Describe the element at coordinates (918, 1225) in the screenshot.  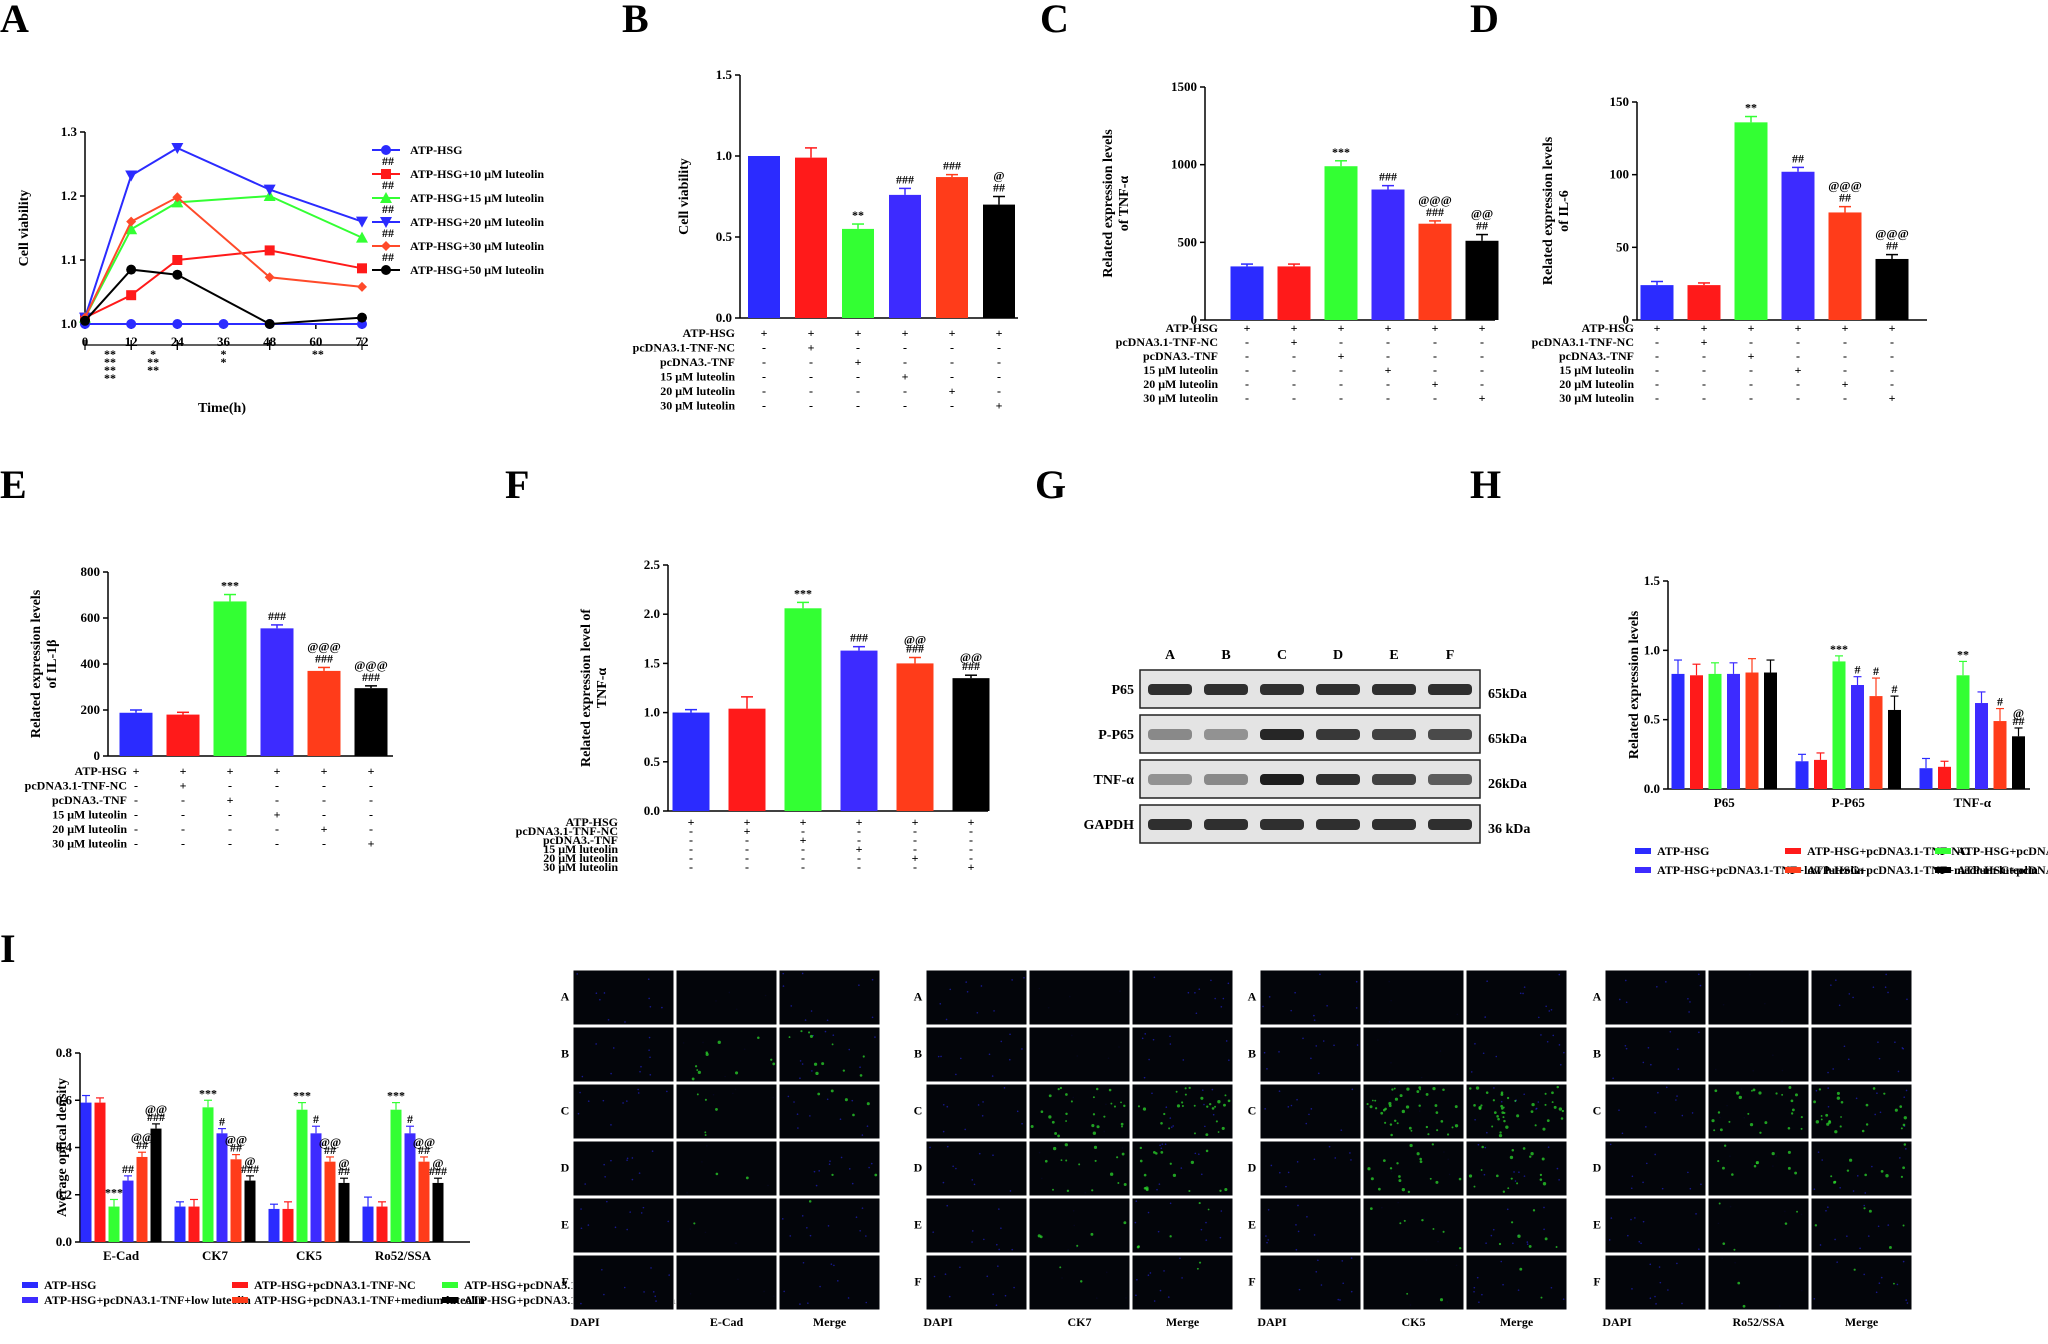
I see `image-row-label: E` at that location.